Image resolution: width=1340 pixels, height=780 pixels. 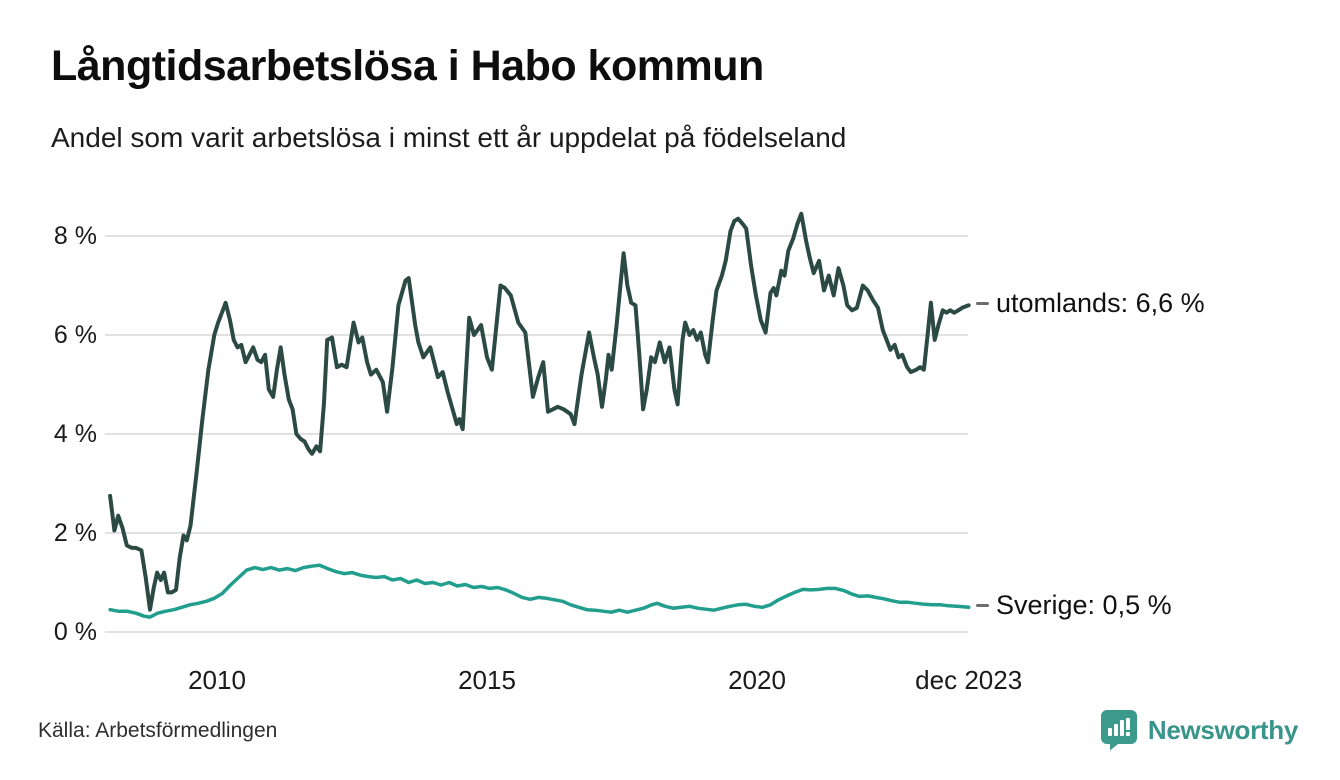 I want to click on newsworthy-bubble-chart-icon, so click(x=1118, y=730).